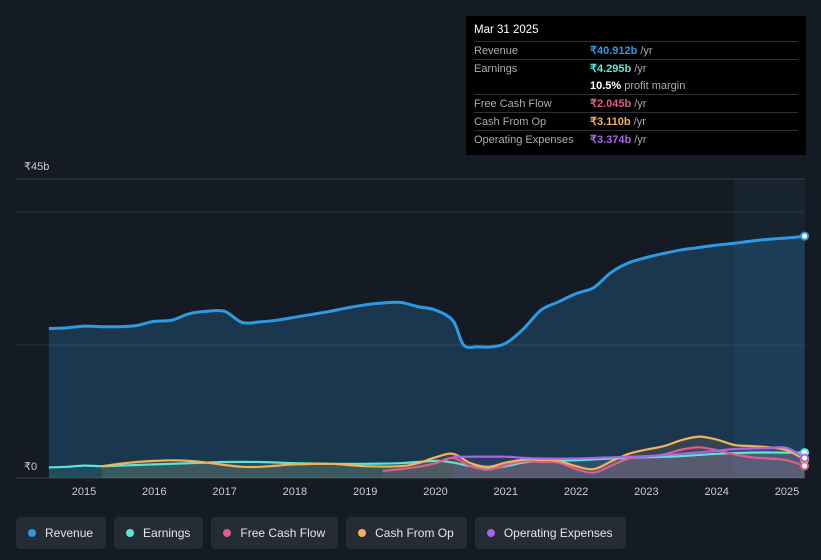 This screenshot has width=821, height=560. Describe the element at coordinates (787, 492) in the screenshot. I see `x-tick-label: 2025` at that location.